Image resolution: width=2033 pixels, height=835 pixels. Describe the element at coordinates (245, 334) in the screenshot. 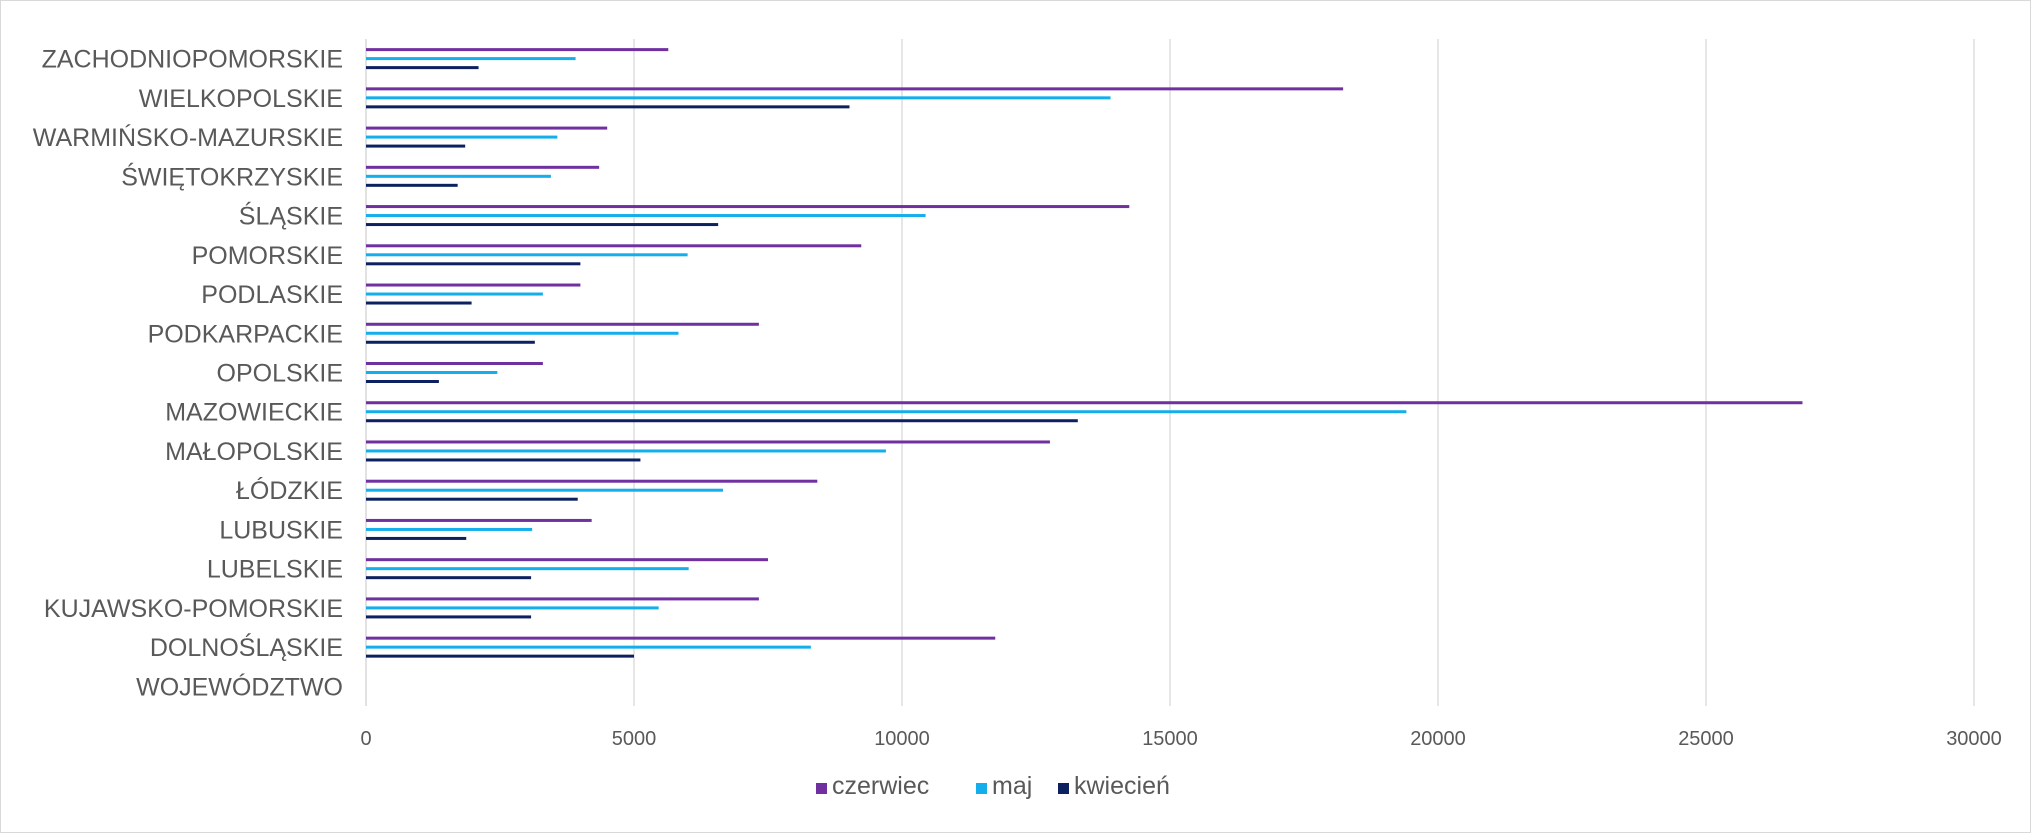

I see `category-label: PODKARPACKIE` at that location.